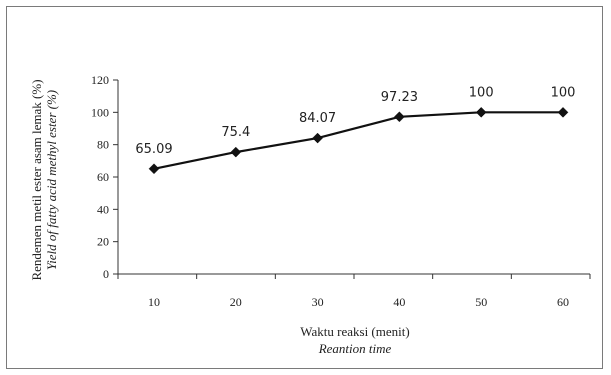 The image size is (611, 375). What do you see at coordinates (100, 80) in the screenshot?
I see `y-tick-label: 120` at bounding box center [100, 80].